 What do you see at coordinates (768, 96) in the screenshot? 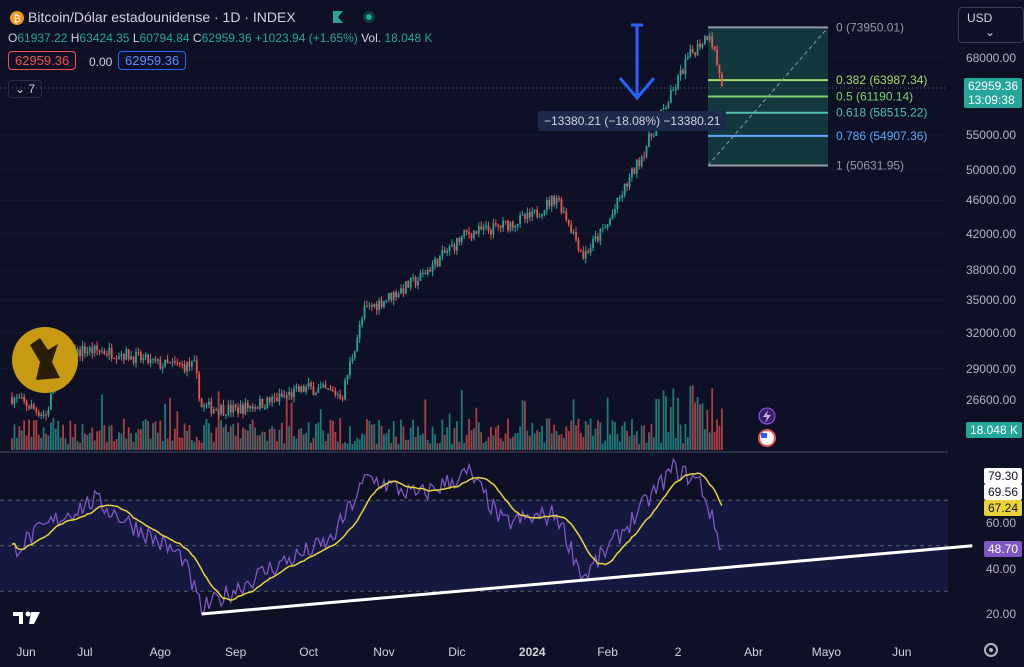
I see `fibonacci-trend-line` at bounding box center [768, 96].